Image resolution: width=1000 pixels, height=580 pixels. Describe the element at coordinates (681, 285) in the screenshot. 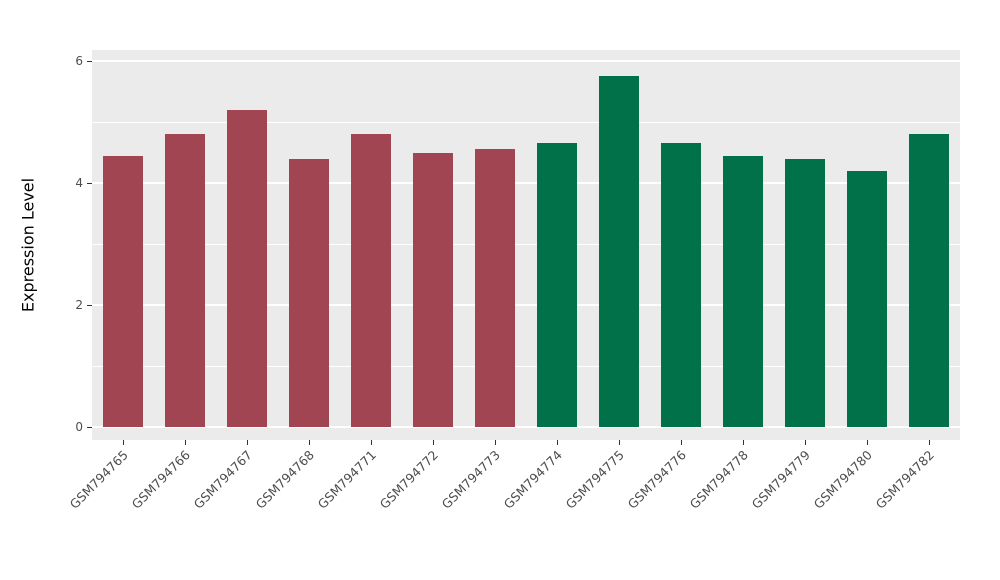

I see `bar-GSM794776` at that location.